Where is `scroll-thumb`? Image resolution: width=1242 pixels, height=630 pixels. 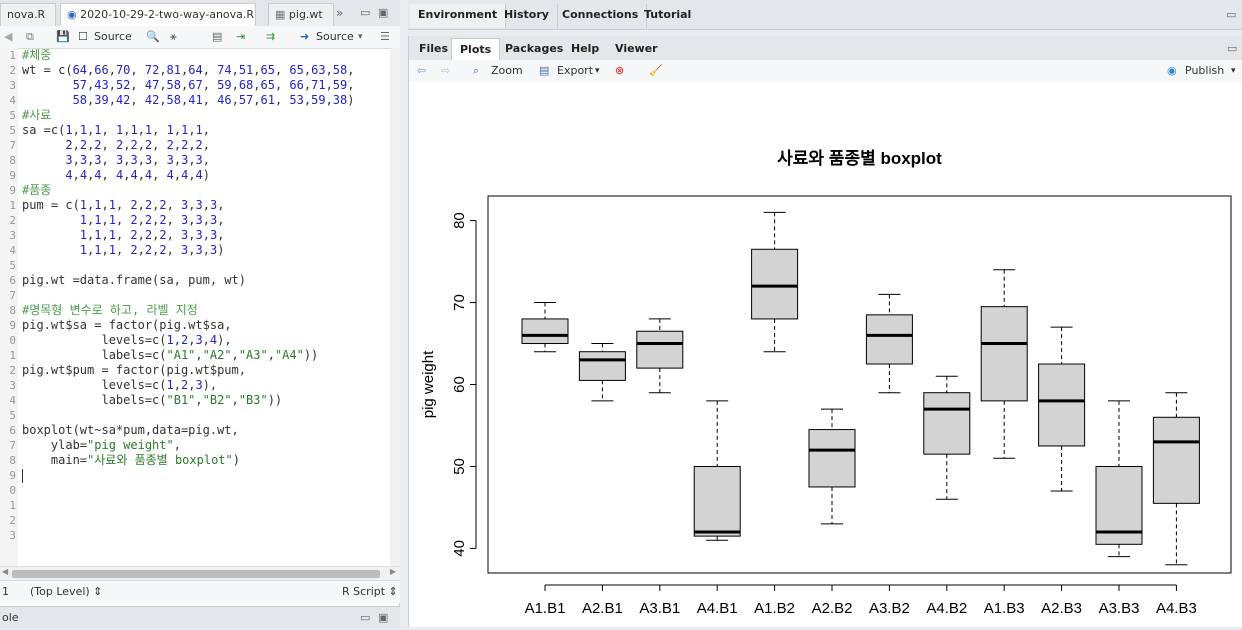 scroll-thumb is located at coordinates (196, 574).